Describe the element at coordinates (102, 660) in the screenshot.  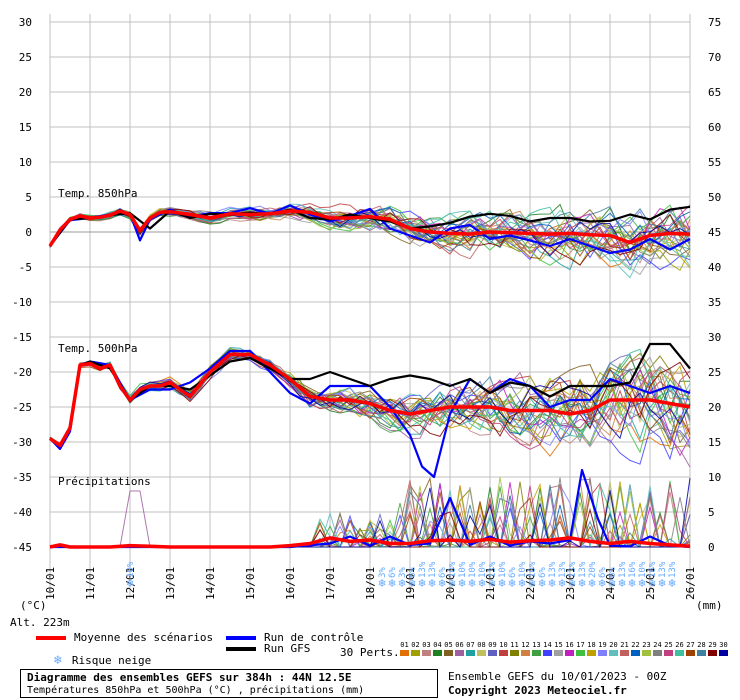
I see `legend-snow: ❄ Risque neige` at that location.